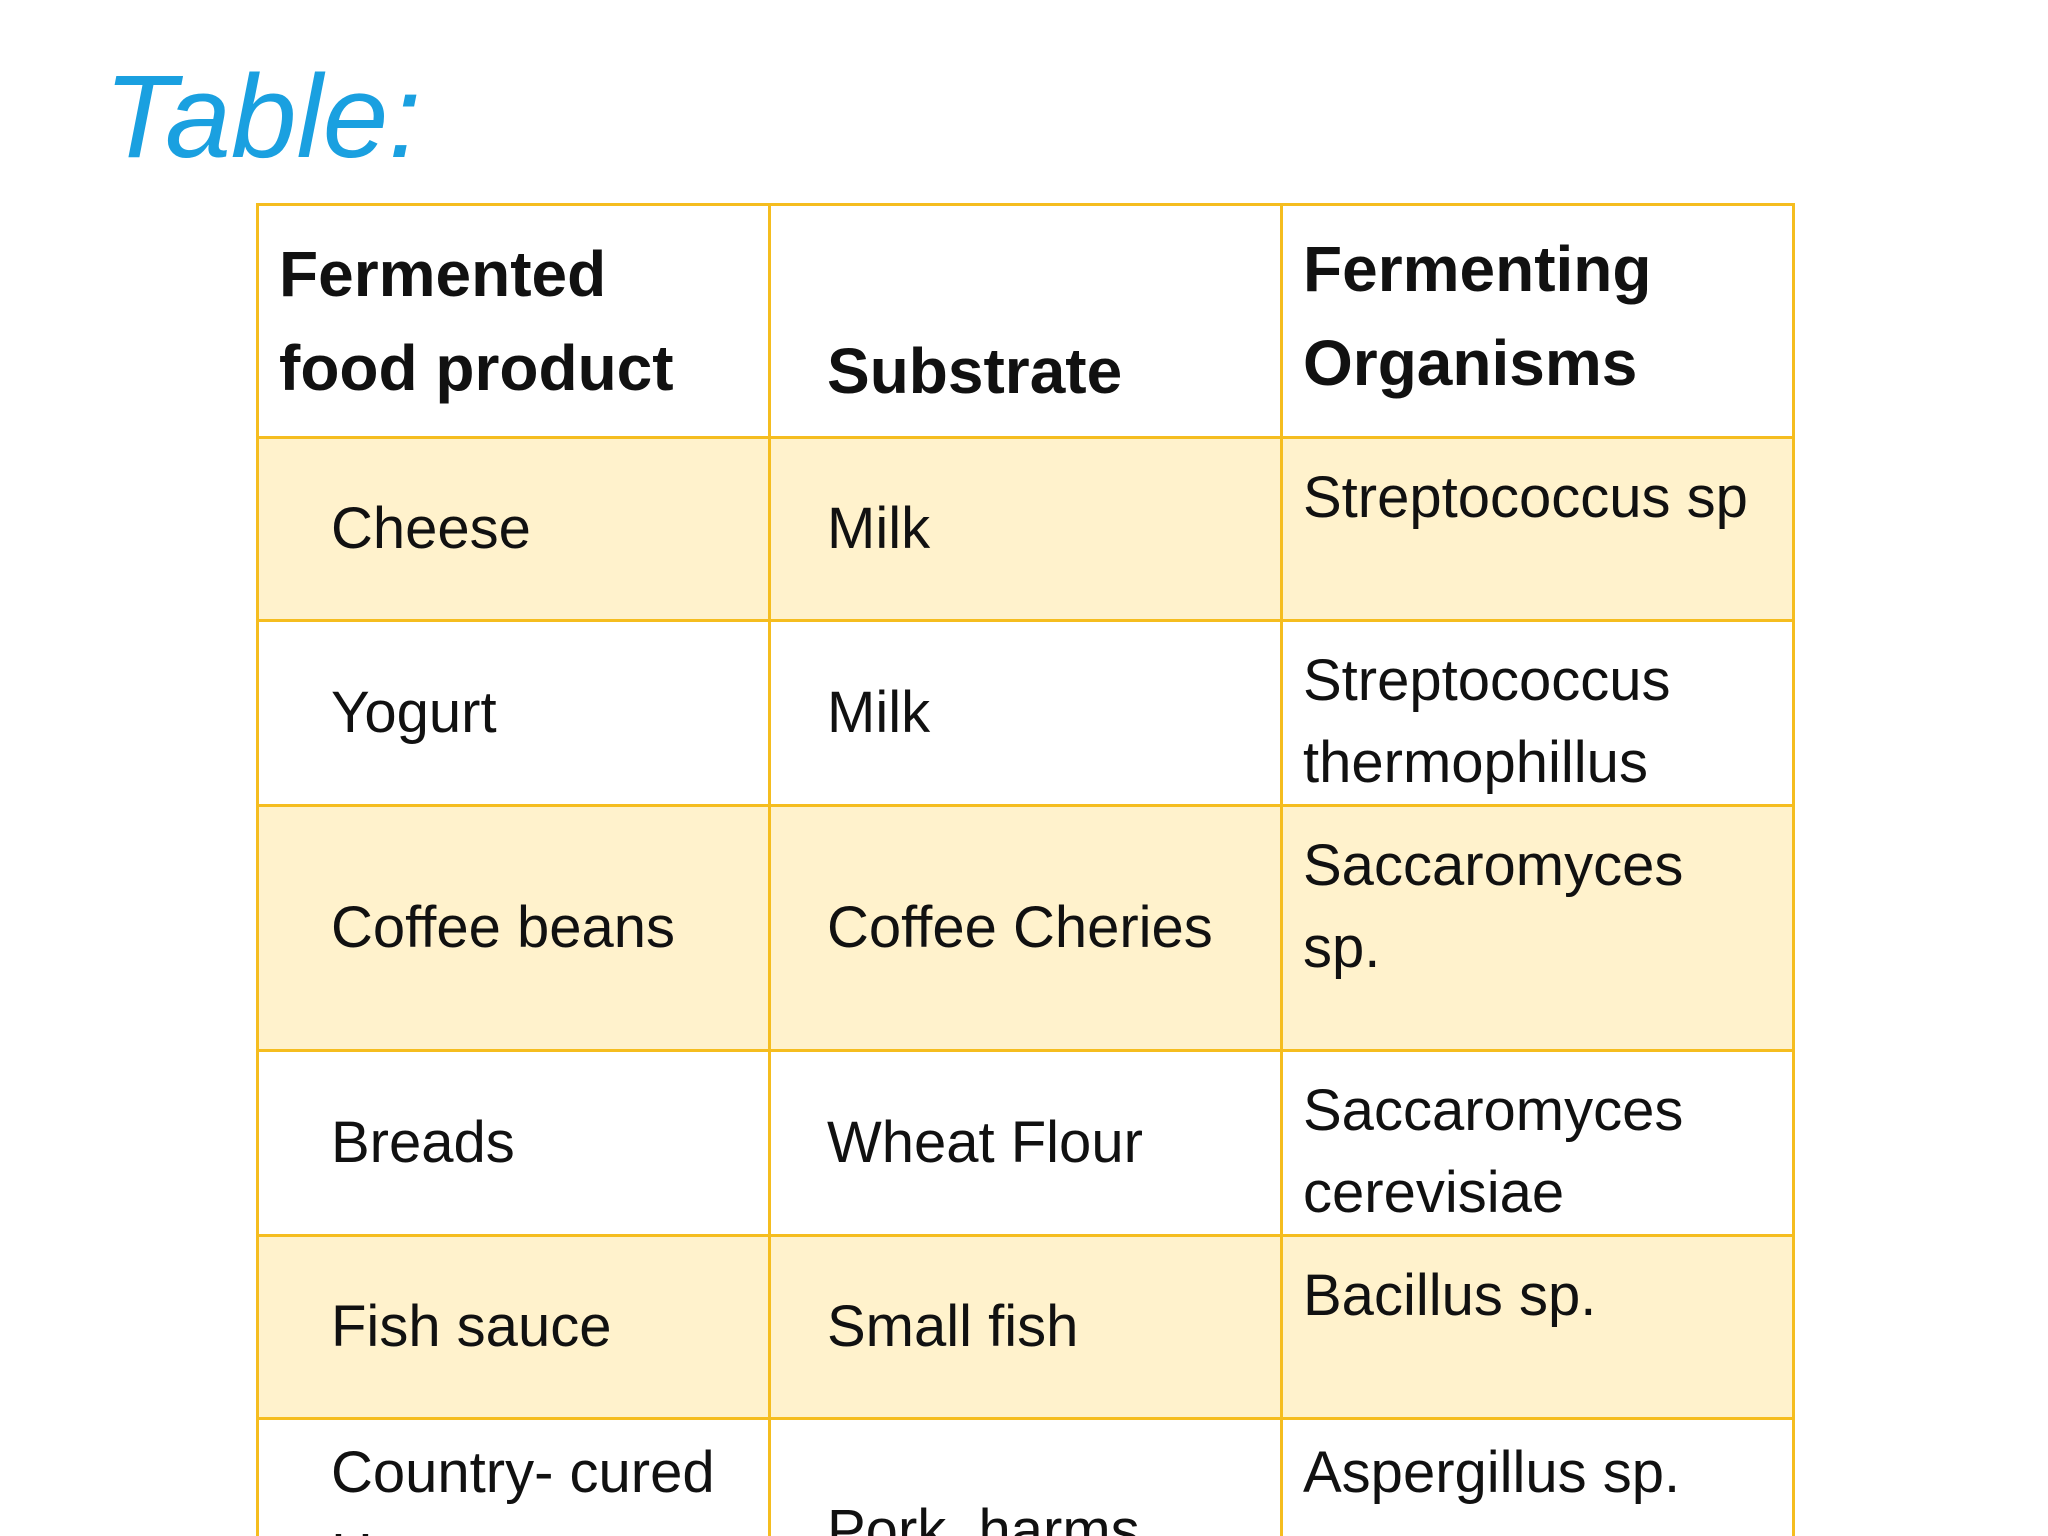  I want to click on food-cell: Fish sauce, so click(513, 1327).